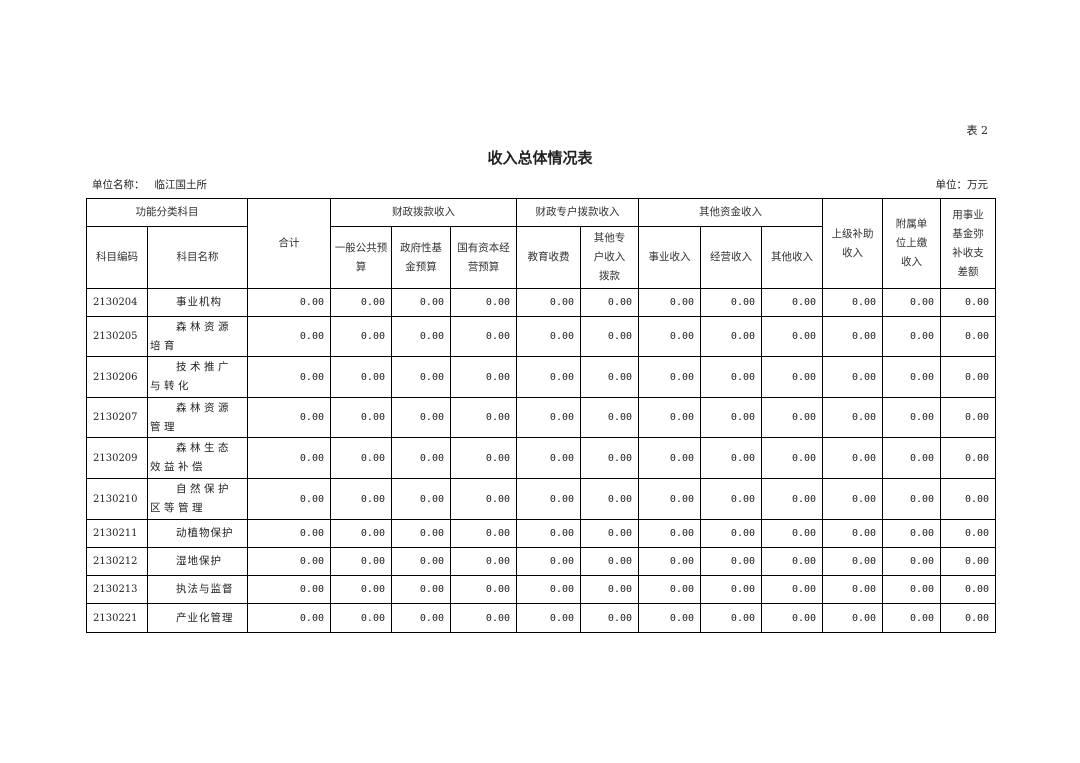  I want to click on subject-name: 森林资源管理, so click(197, 417).